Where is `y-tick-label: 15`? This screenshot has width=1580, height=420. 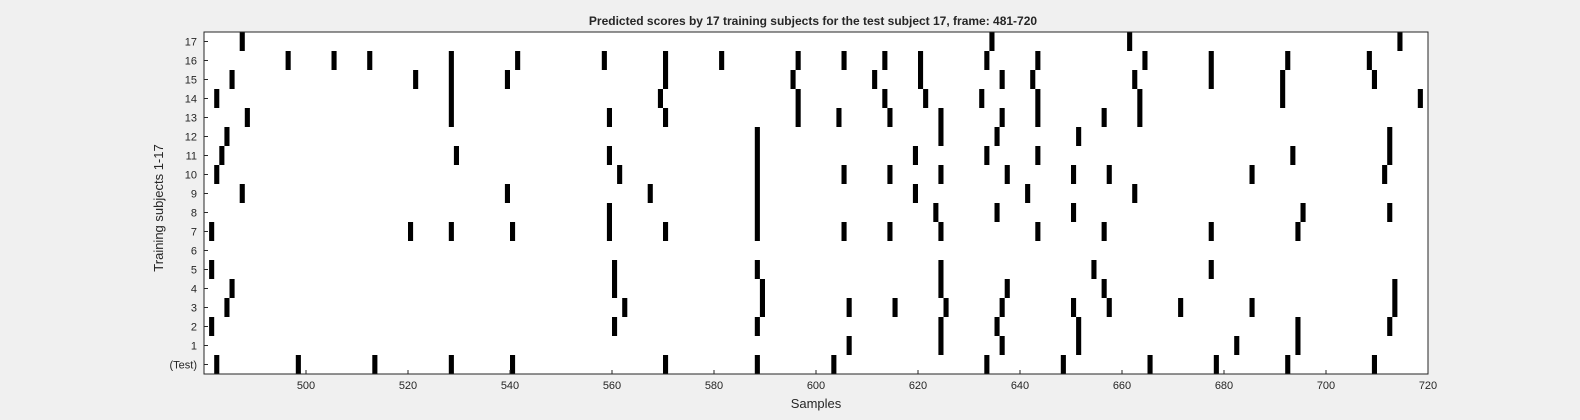
y-tick-label: 15 is located at coordinates (191, 81).